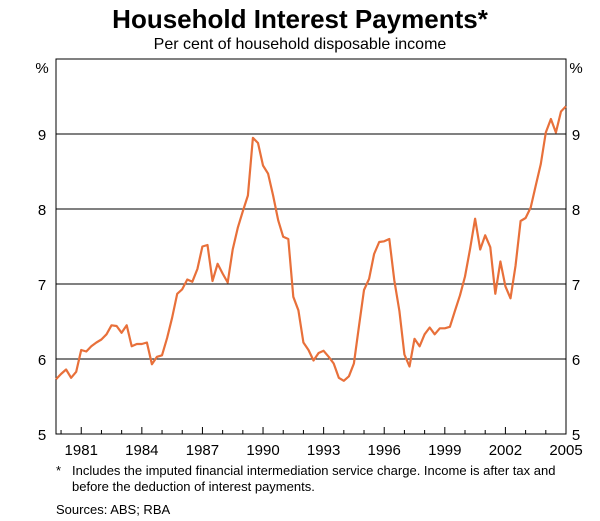 The image size is (600, 521). Describe the element at coordinates (42, 435) in the screenshot. I see `y-tick-left-5: 5` at that location.